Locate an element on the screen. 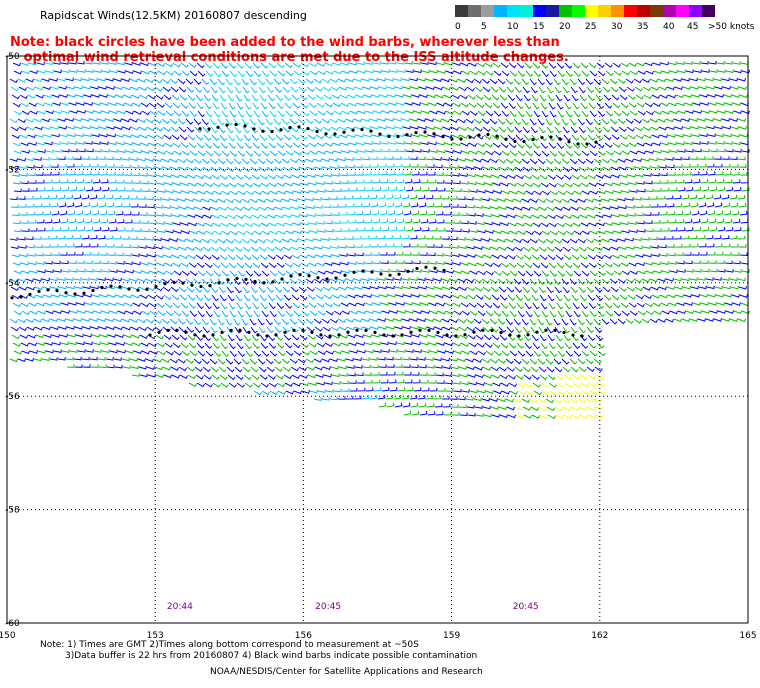 The width and height of the screenshot is (760, 688). lon-label: 162 is located at coordinates (599, 636).